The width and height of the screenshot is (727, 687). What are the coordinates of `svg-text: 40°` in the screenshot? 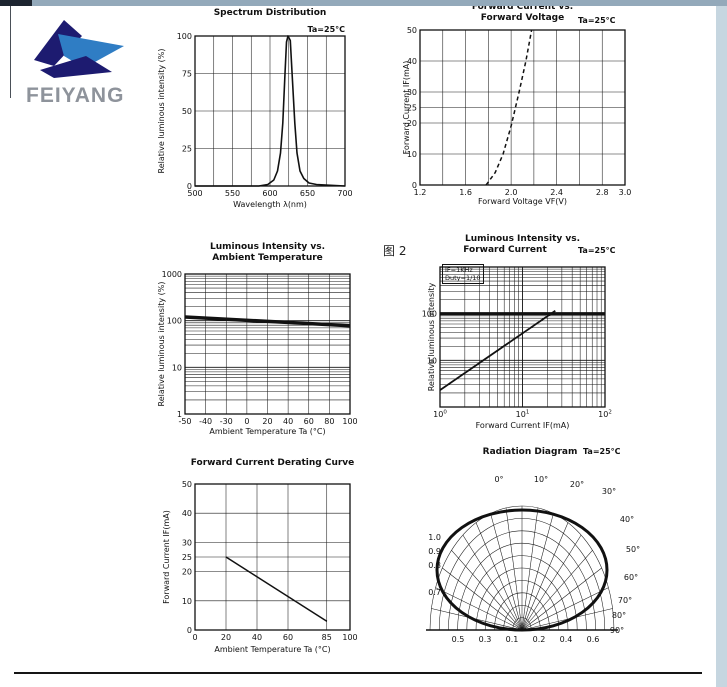 It's located at (627, 519).